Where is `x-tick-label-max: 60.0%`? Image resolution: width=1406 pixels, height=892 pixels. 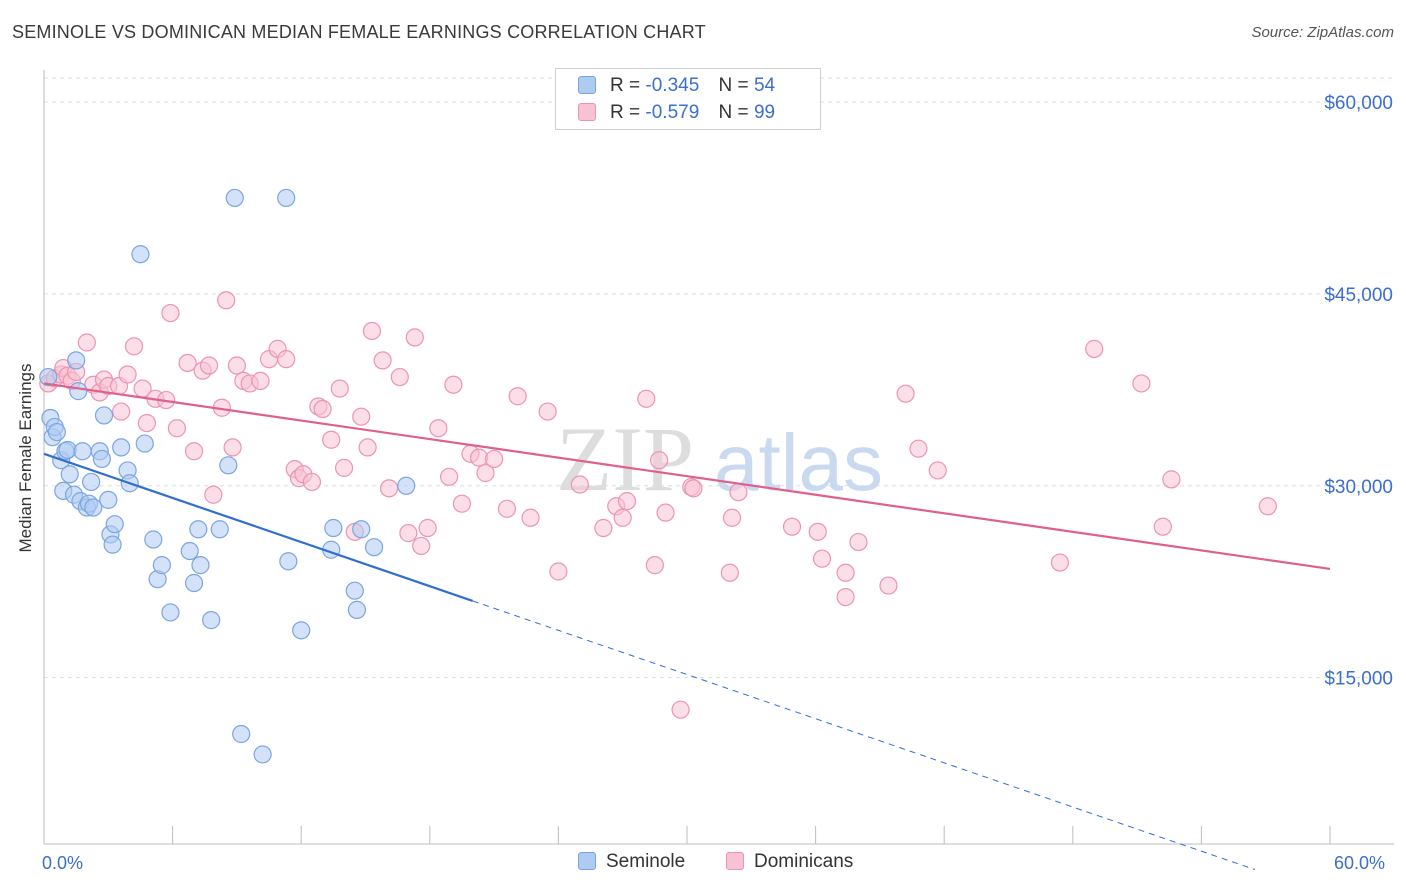 x-tick-label-max: 60.0% is located at coordinates (1360, 863).